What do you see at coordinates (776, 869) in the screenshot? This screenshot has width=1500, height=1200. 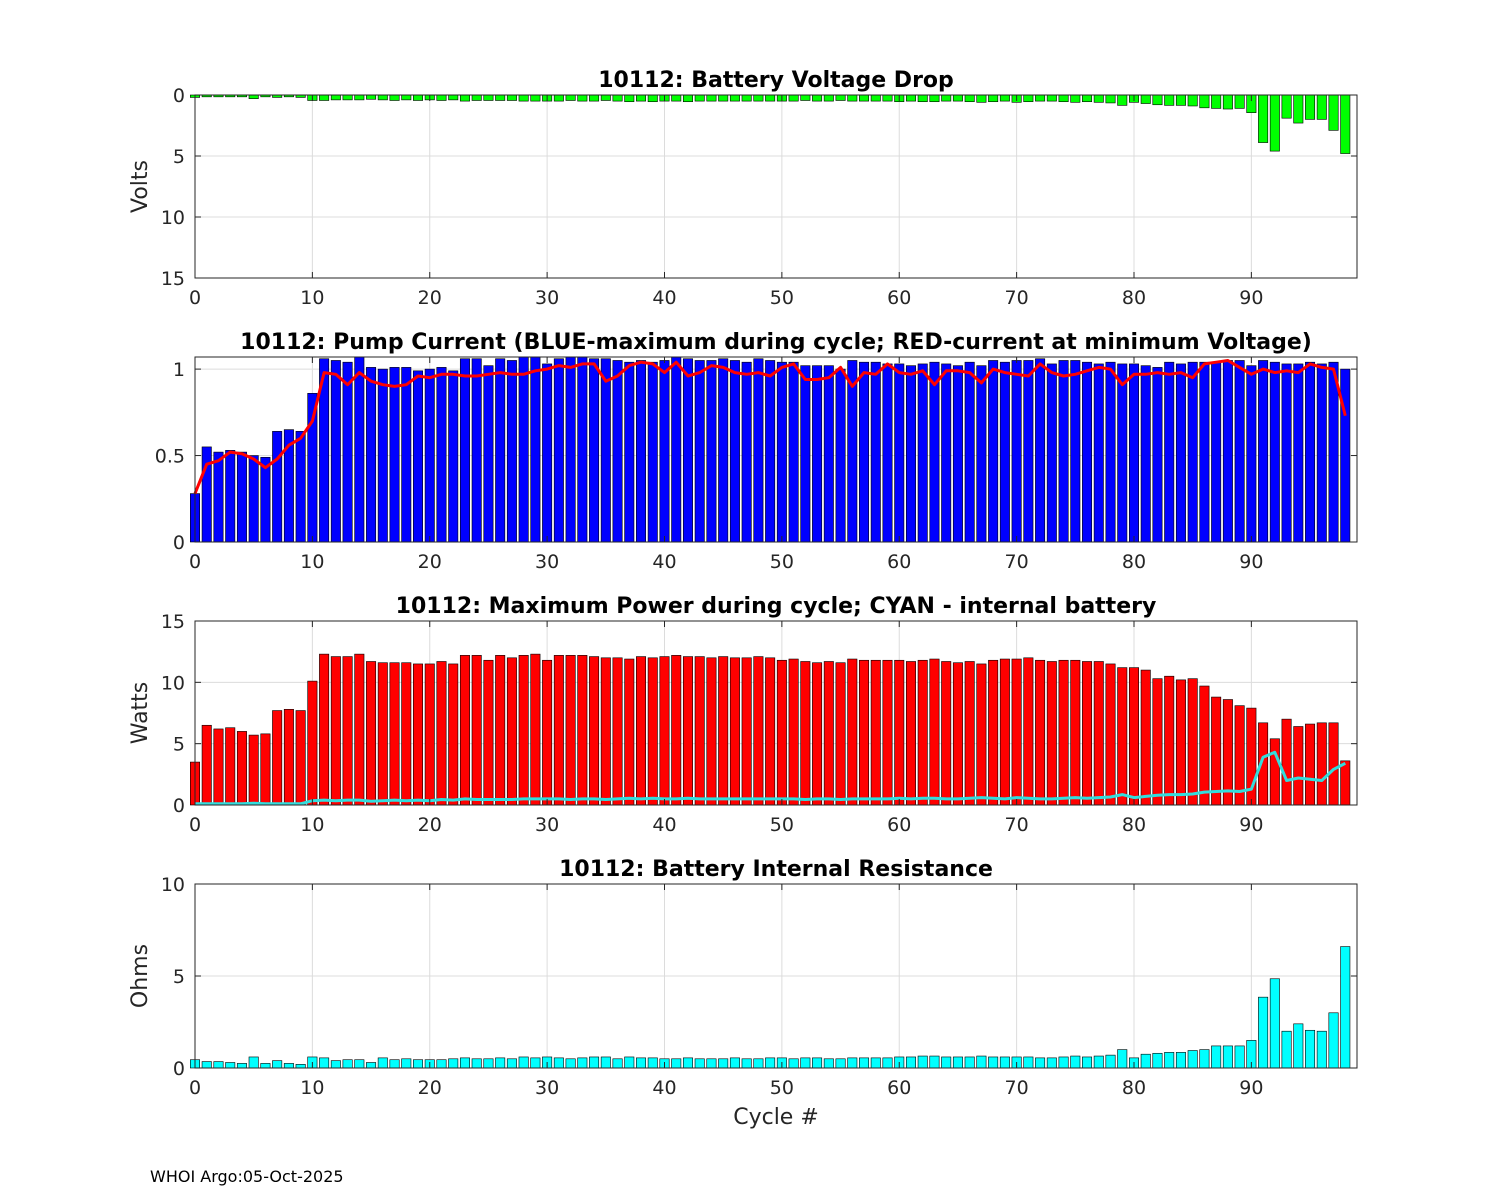 I see `panel-title: 10112: Battery Internal Resistance` at bounding box center [776, 869].